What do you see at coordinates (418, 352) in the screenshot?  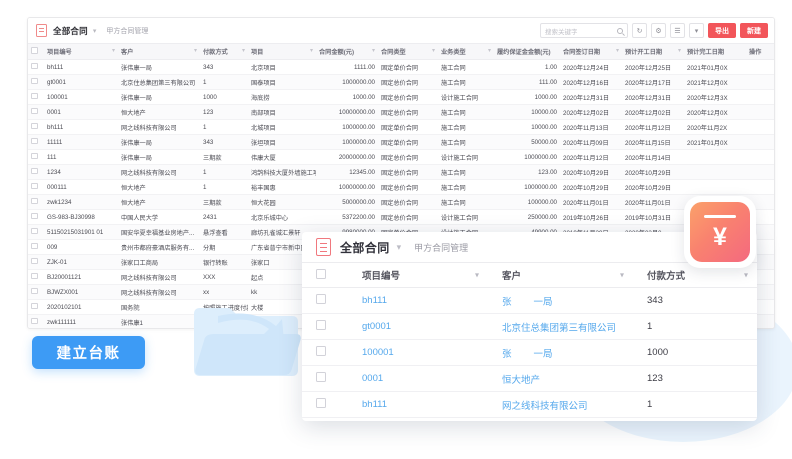 I see `overlay-cell-project-code: 100001` at bounding box center [418, 352].